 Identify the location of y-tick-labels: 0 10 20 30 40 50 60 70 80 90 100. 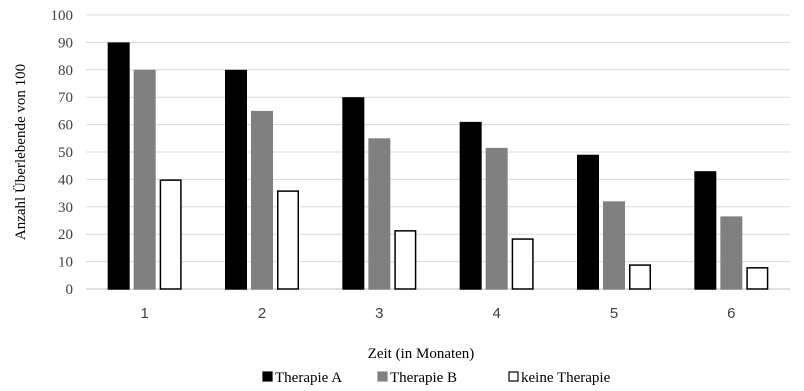
(62, 153).